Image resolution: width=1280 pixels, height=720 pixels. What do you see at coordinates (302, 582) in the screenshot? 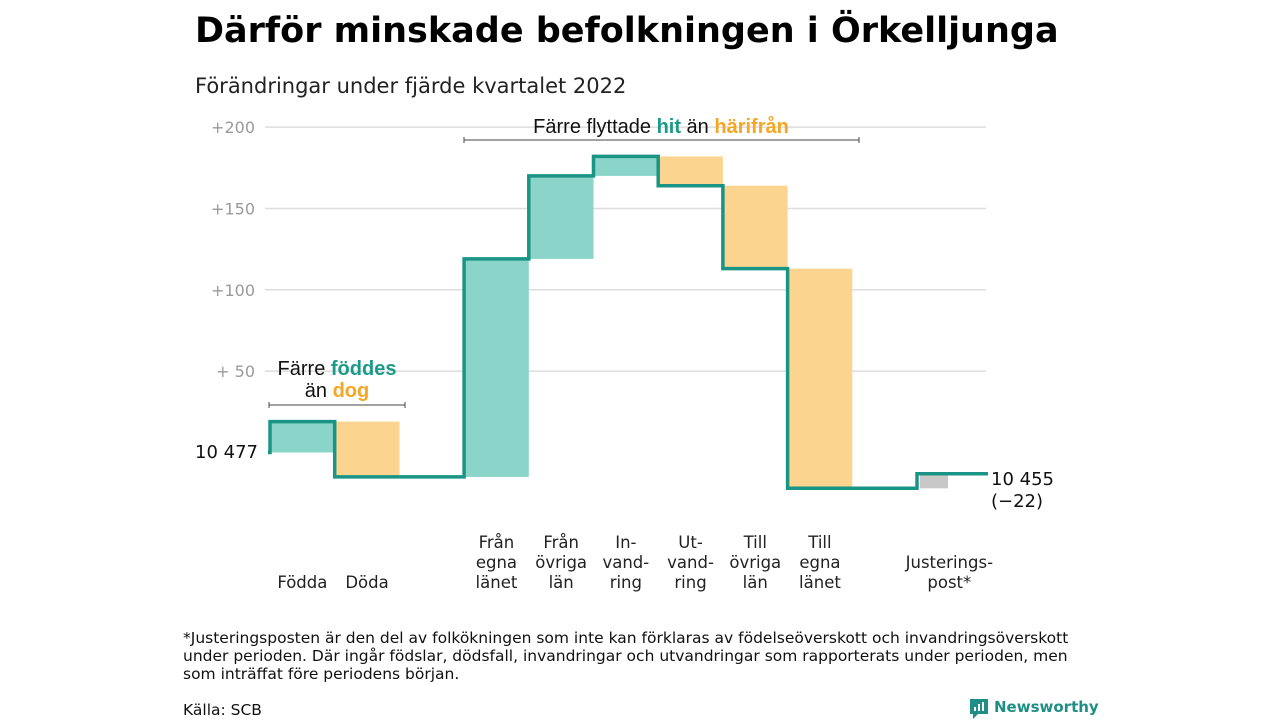
I see `category-label: Födda` at bounding box center [302, 582].